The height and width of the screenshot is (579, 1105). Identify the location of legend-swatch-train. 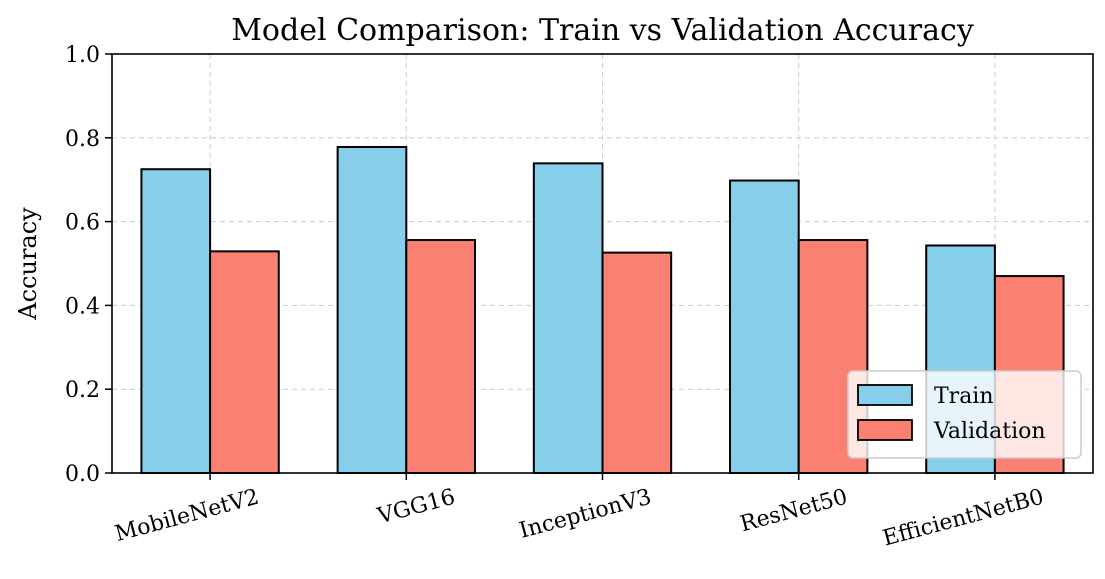
(885, 395).